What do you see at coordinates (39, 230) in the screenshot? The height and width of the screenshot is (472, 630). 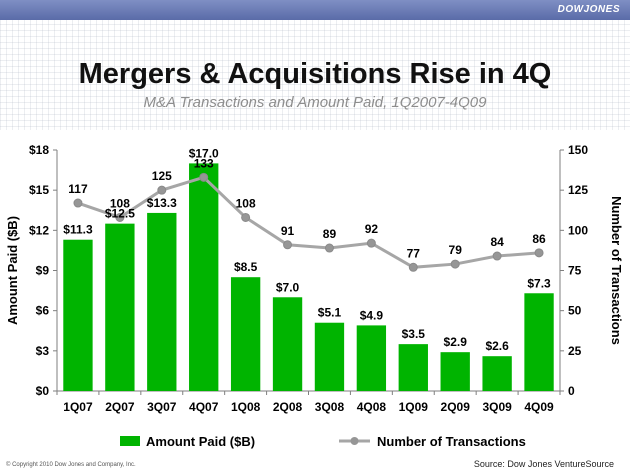 I see `left-tick-label: $12` at bounding box center [39, 230].